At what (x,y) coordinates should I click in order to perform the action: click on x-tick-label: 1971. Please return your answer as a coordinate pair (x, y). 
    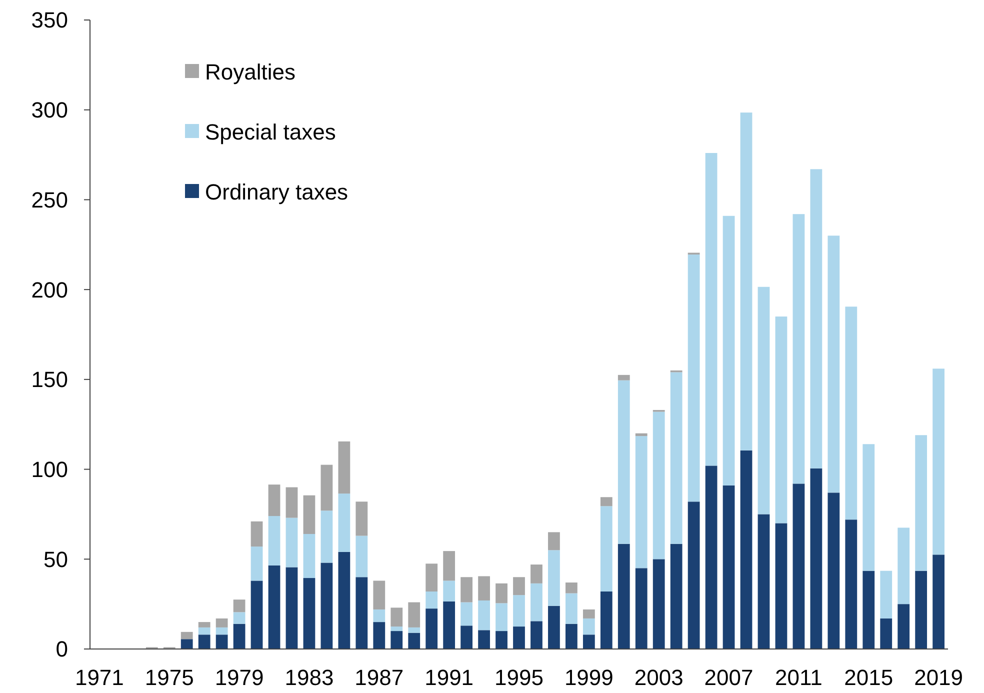
    Looking at the image, I should click on (99, 677).